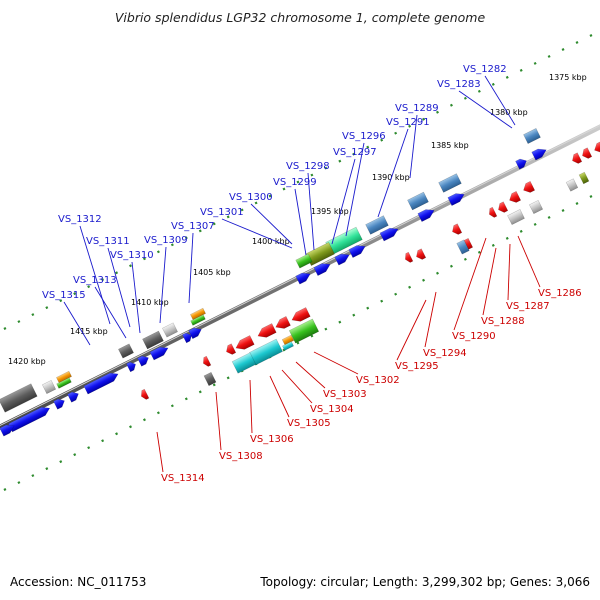  What do you see at coordinates (295, 182) in the screenshot?
I see `forward-gene-label: VS_1299` at bounding box center [295, 182].